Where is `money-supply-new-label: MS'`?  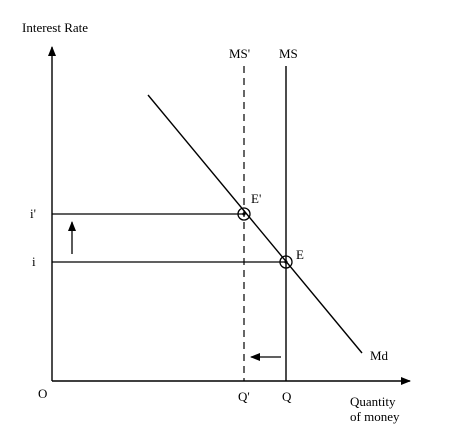
money-supply-new-label: MS' is located at coordinates (239, 53).